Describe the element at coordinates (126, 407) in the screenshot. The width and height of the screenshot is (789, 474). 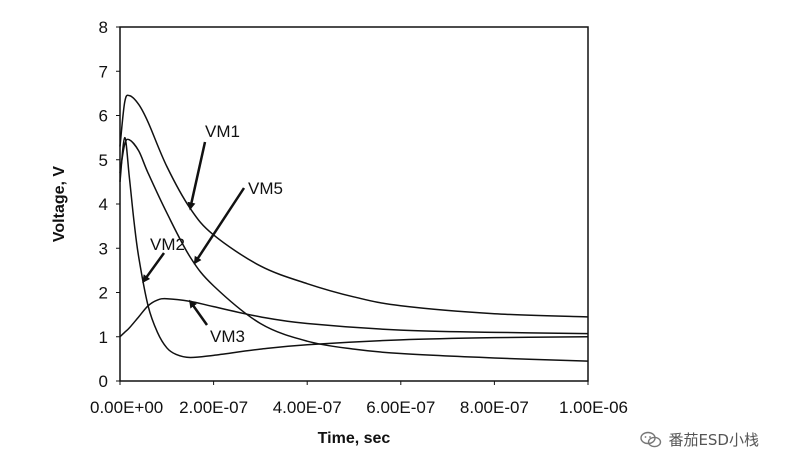
I see `x-tick-label: 0.00E+00` at that location.